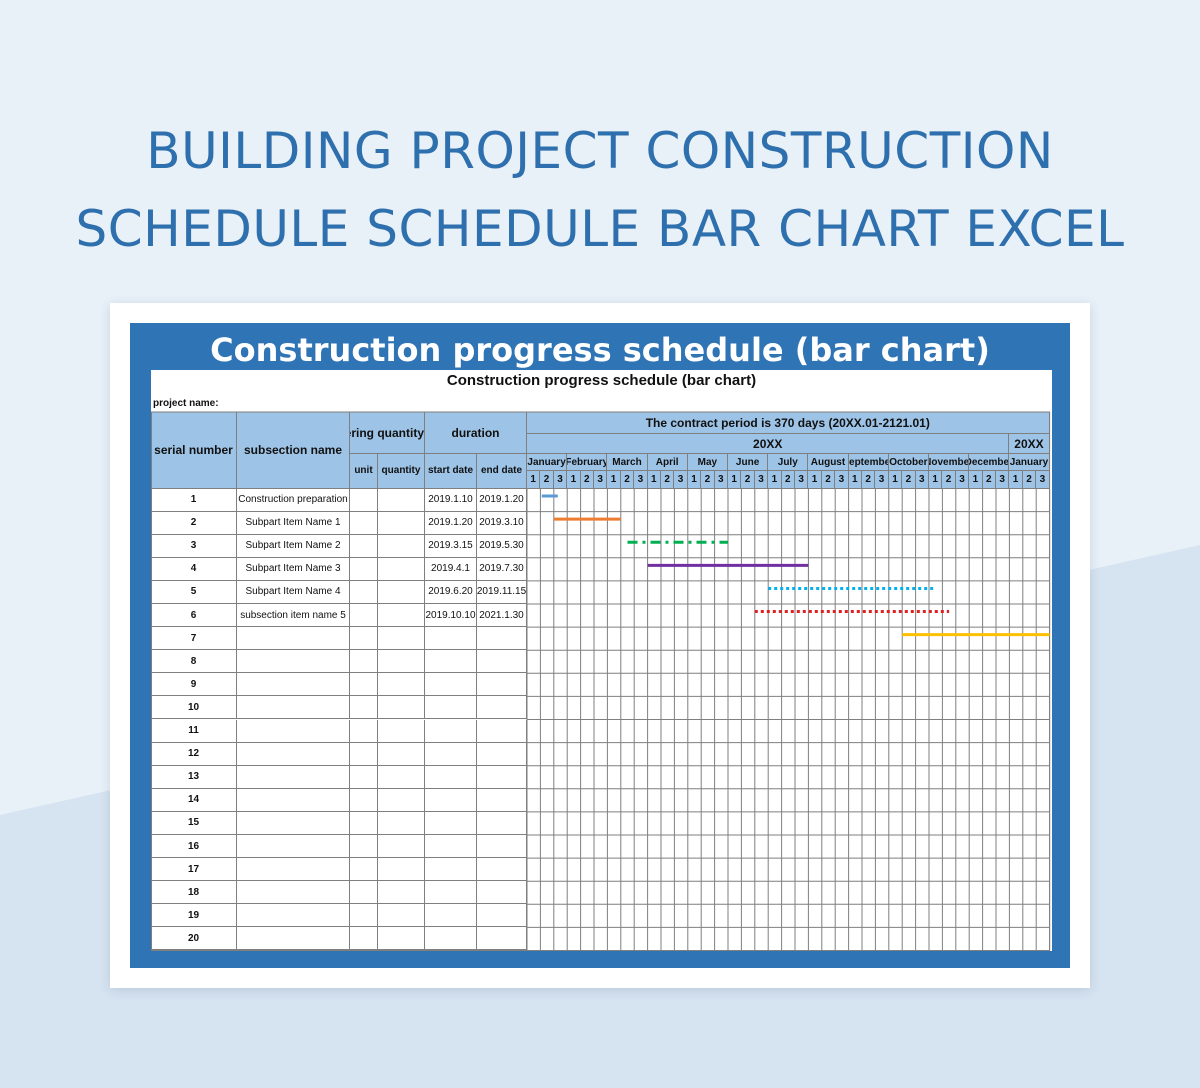 The image size is (1200, 1088). Describe the element at coordinates (194, 800) in the screenshot. I see `row-serial: 14` at that location.